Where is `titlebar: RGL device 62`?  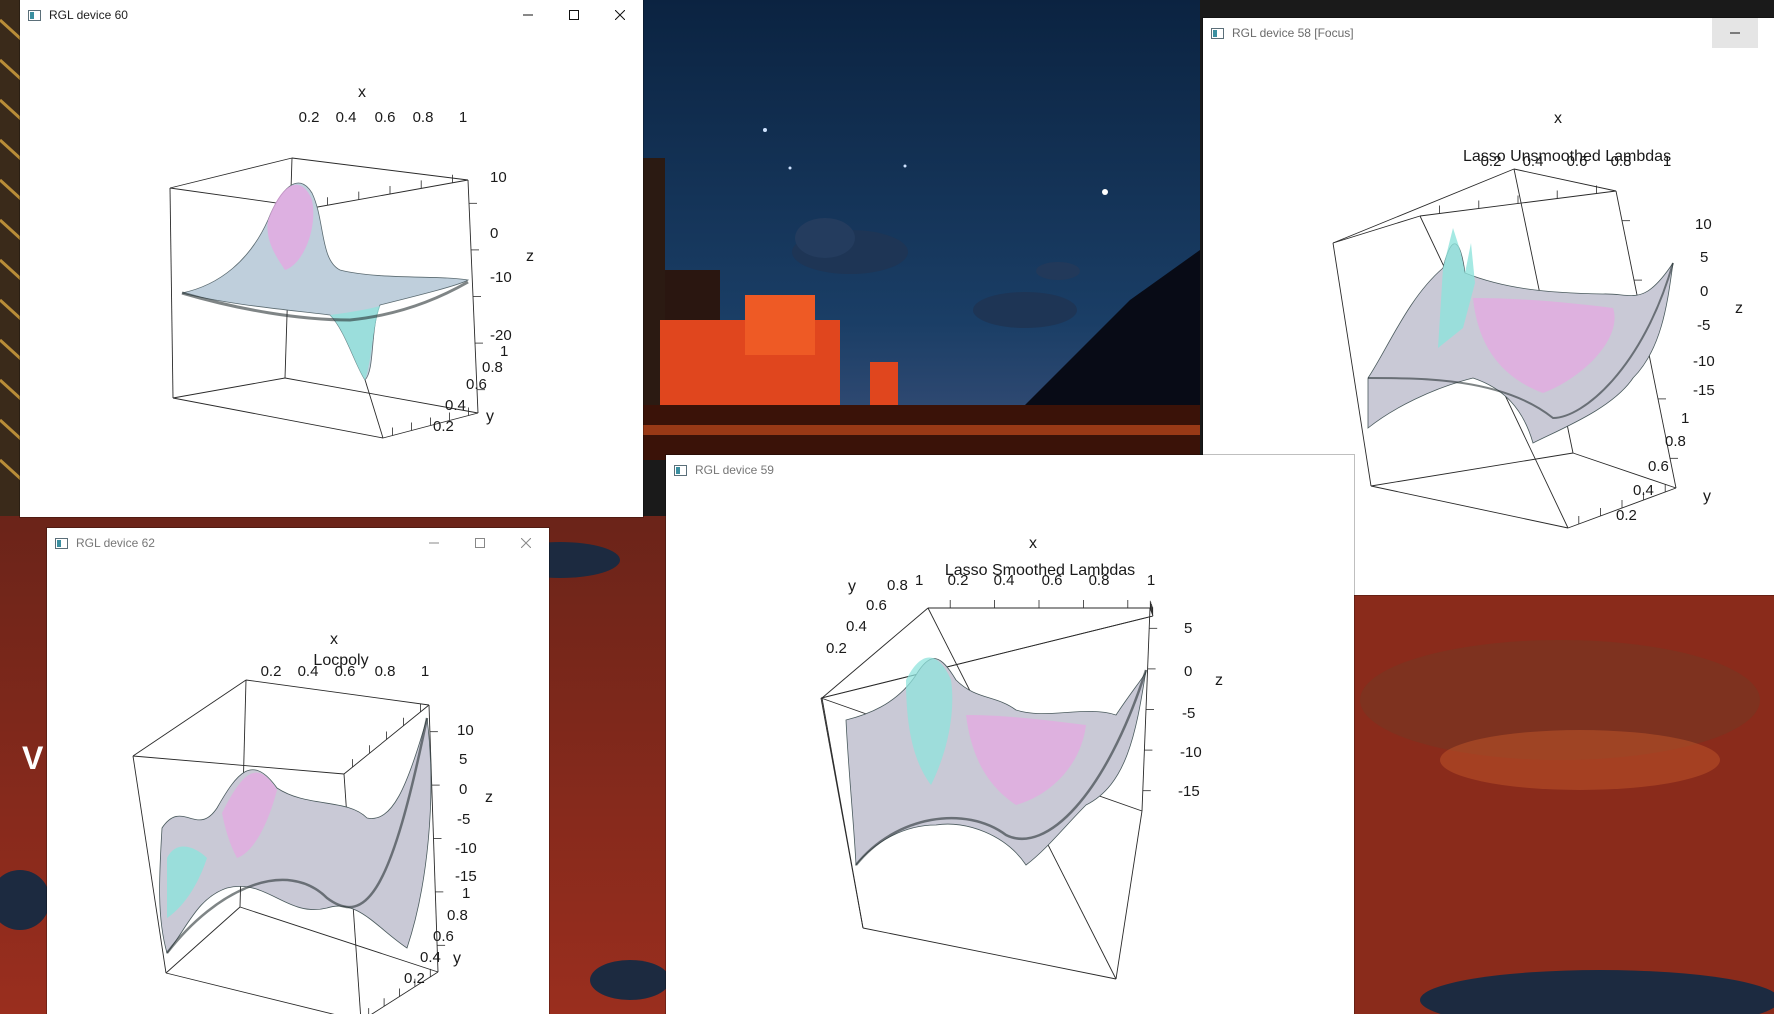
titlebar: RGL device 62 is located at coordinates (298, 543).